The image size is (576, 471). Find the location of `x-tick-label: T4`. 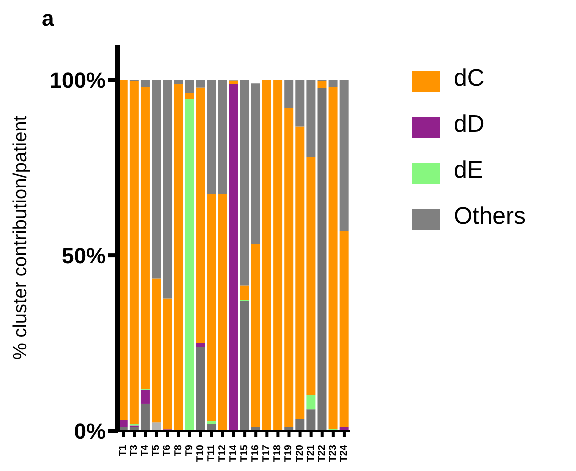

x-tick-label: T4 is located at coordinates (146, 450).